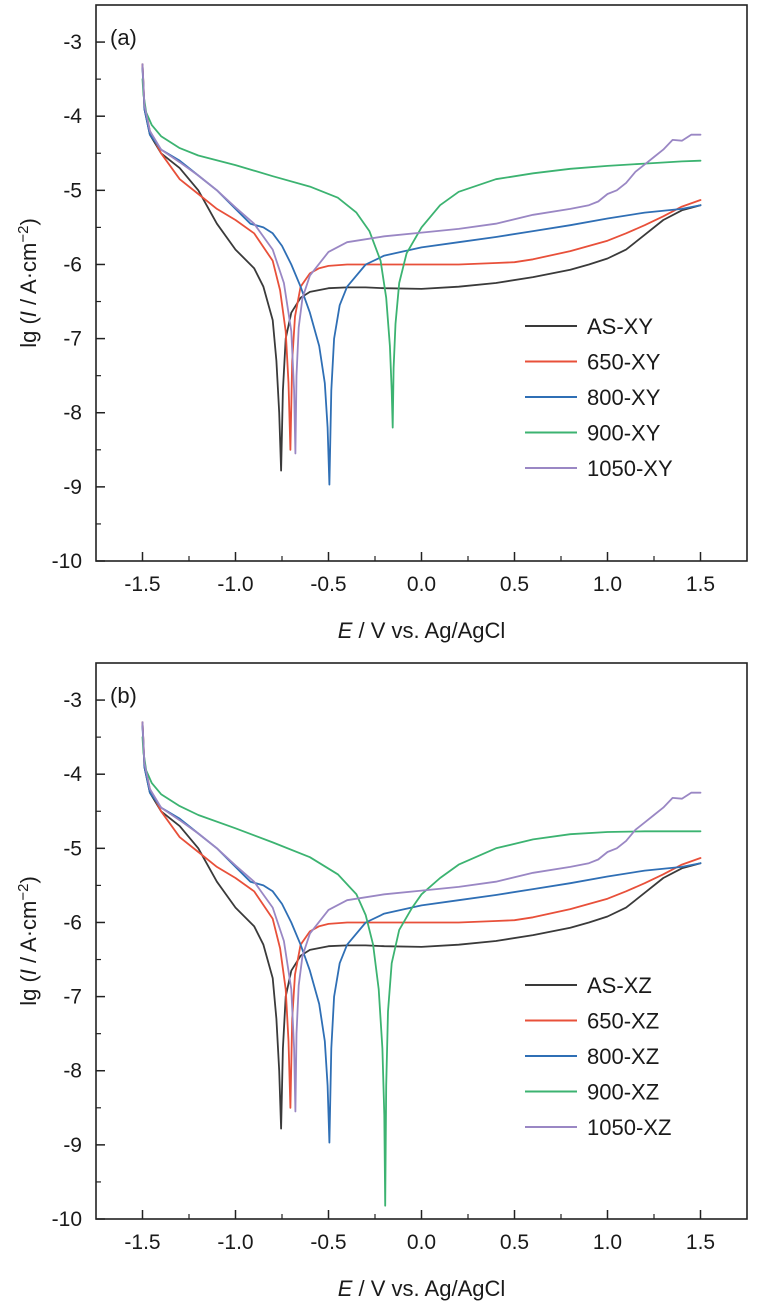 The image size is (773, 1303). What do you see at coordinates (624, 433) in the screenshot?
I see `legend-entry: 900-XY` at bounding box center [624, 433].